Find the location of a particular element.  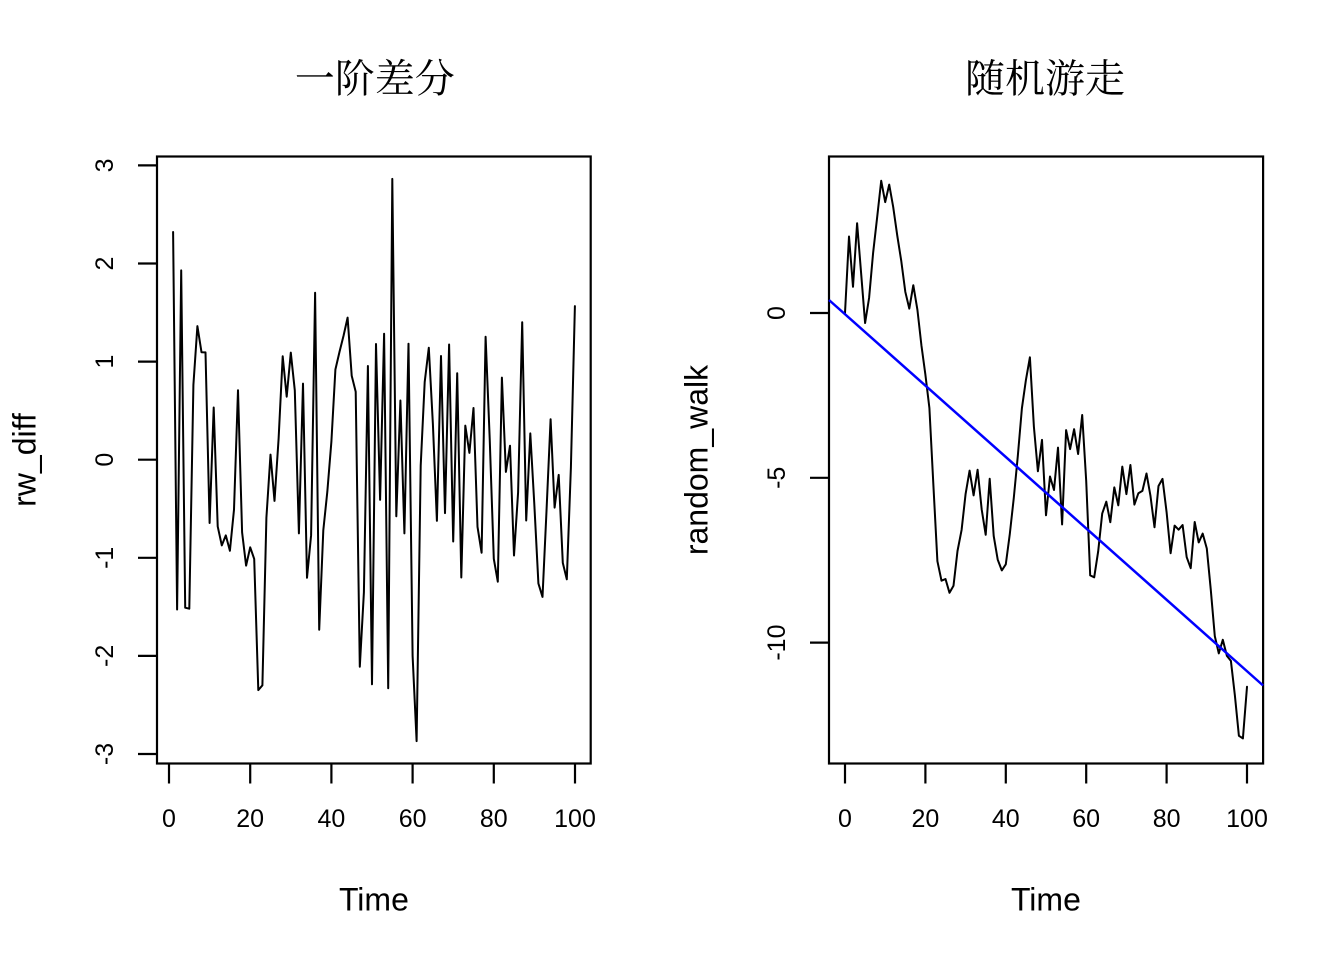

svg-text: -3 is located at coordinates (105, 754).